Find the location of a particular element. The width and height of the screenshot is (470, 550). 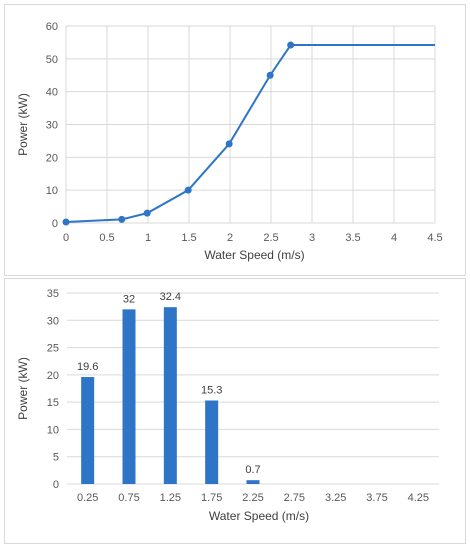

bar-chart-y-axis-title: Power (kW) is located at coordinates (23, 388).